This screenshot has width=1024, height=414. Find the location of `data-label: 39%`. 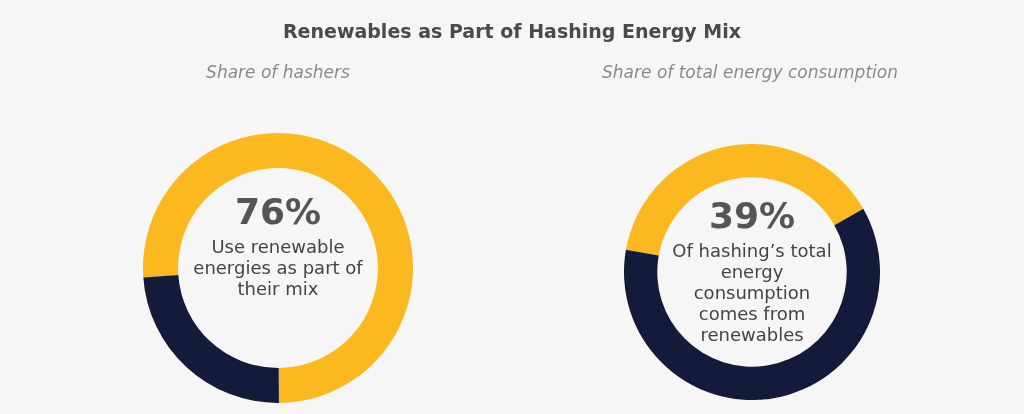

data-label: 39% is located at coordinates (752, 216).